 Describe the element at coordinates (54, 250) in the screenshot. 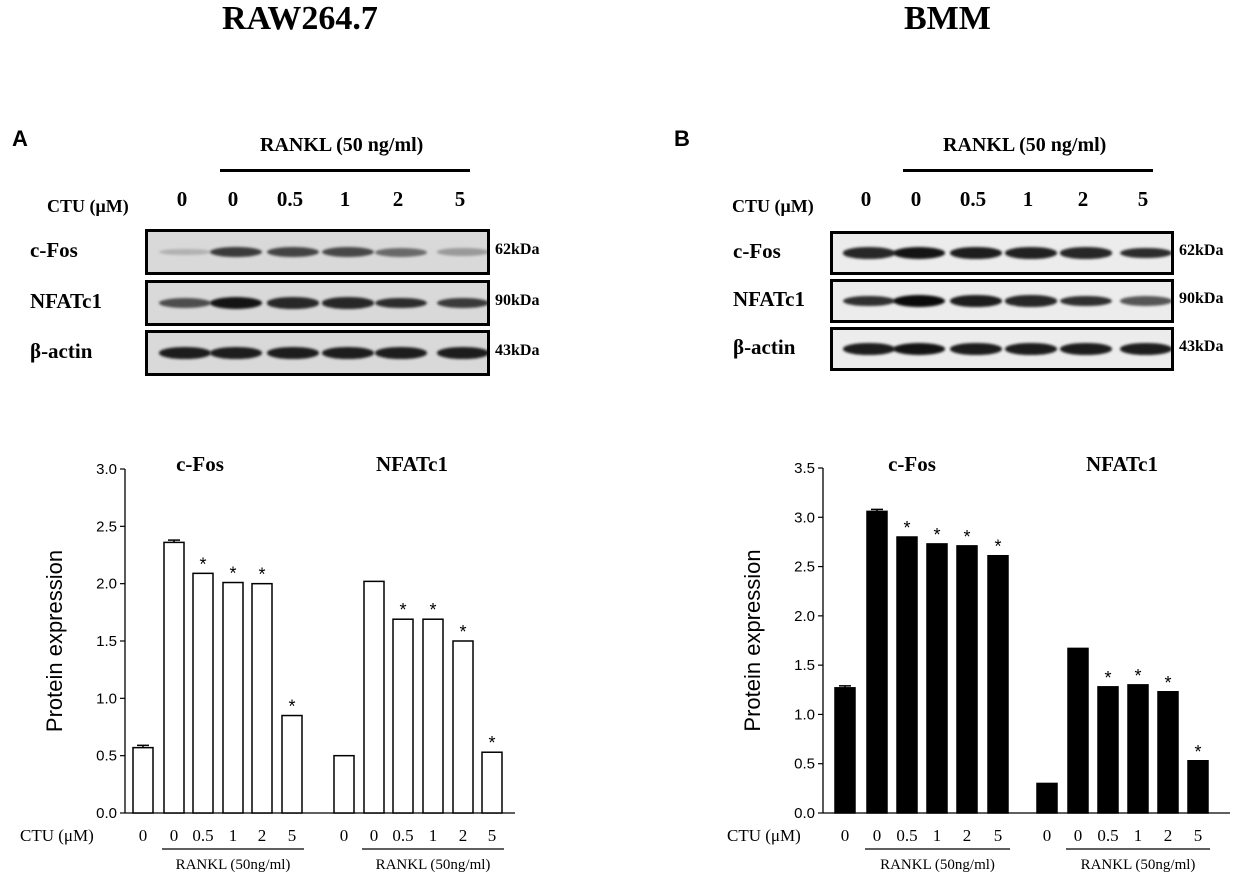

I see `panel-a-blot-label-0: c-Fos` at that location.